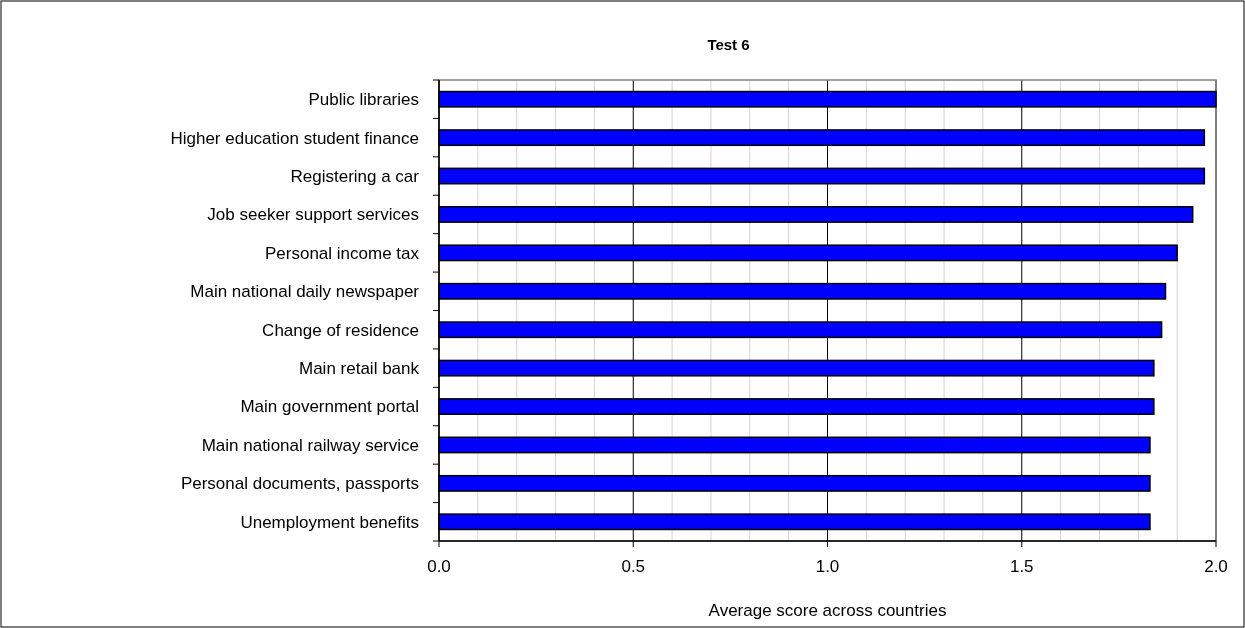  Describe the element at coordinates (310, 445) in the screenshot. I see `y-tick-label: Main national railway service` at that location.